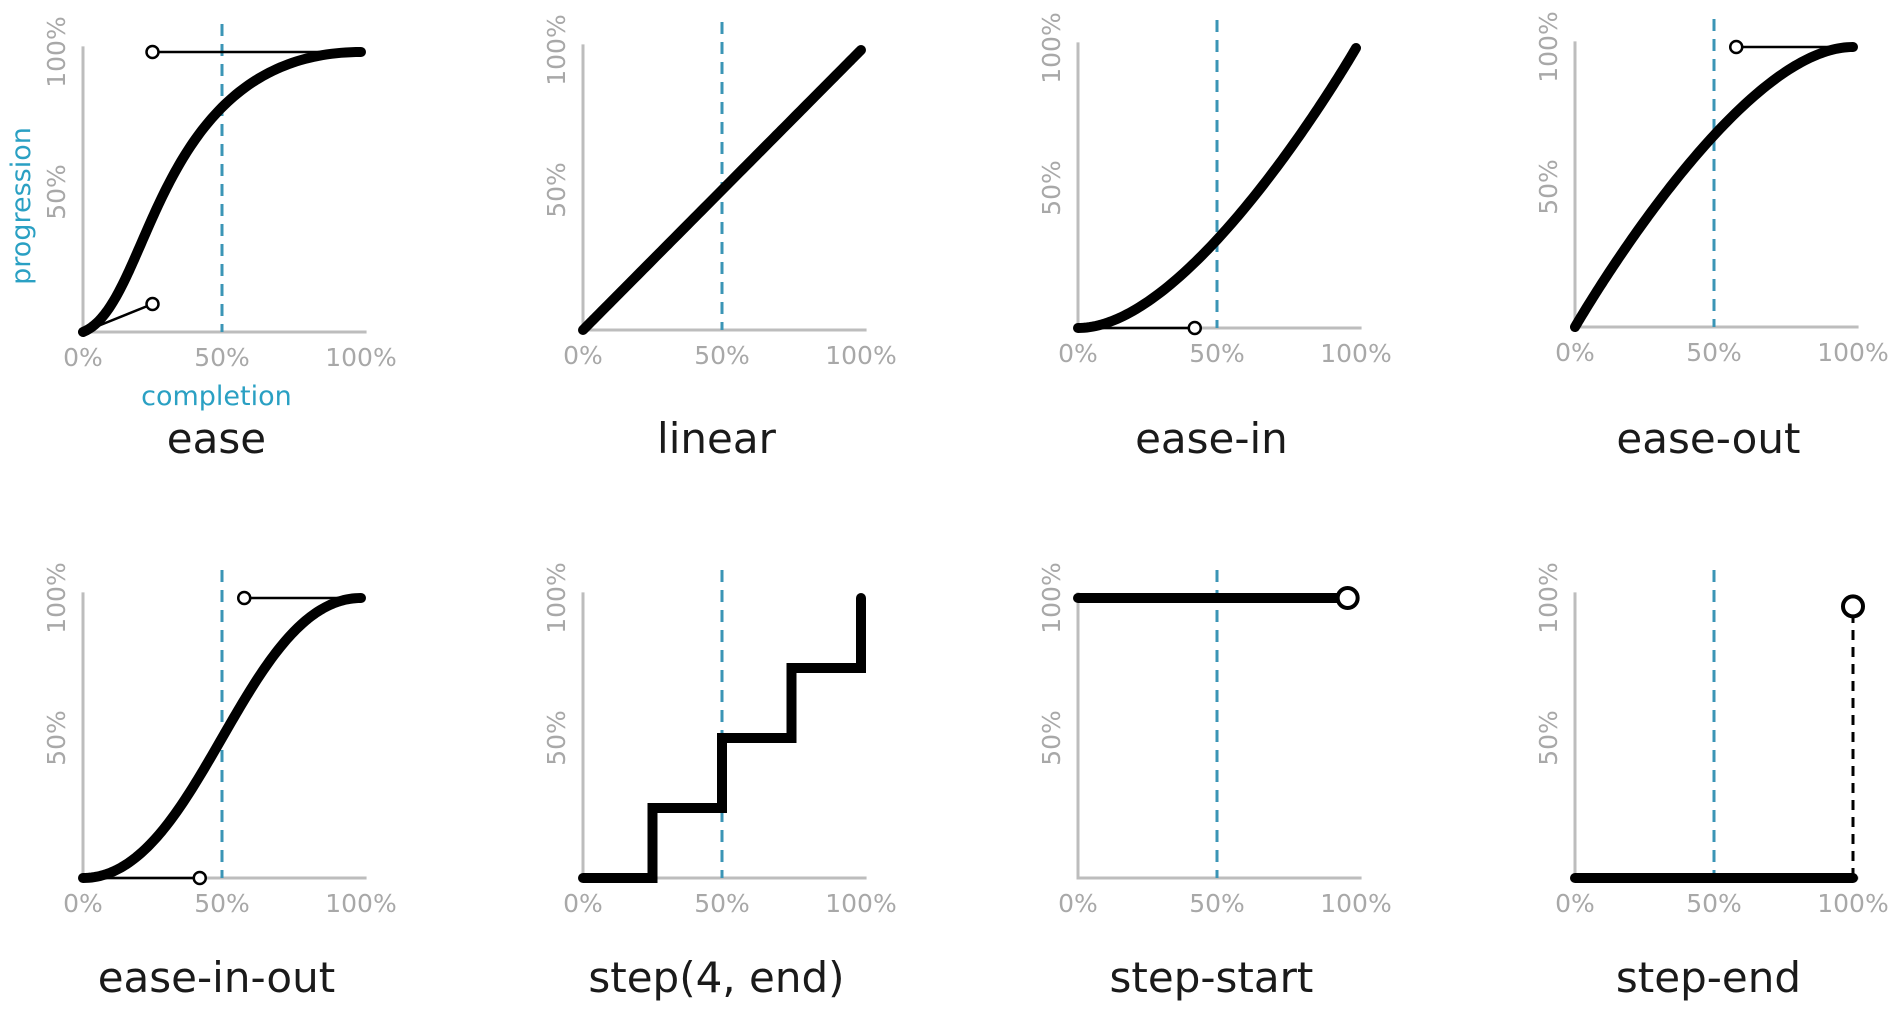 This screenshot has height=1024, width=1895. I want to click on panel-ease-out: 0% 50% 100% 50% 100% ease-out, so click(1711, 237).